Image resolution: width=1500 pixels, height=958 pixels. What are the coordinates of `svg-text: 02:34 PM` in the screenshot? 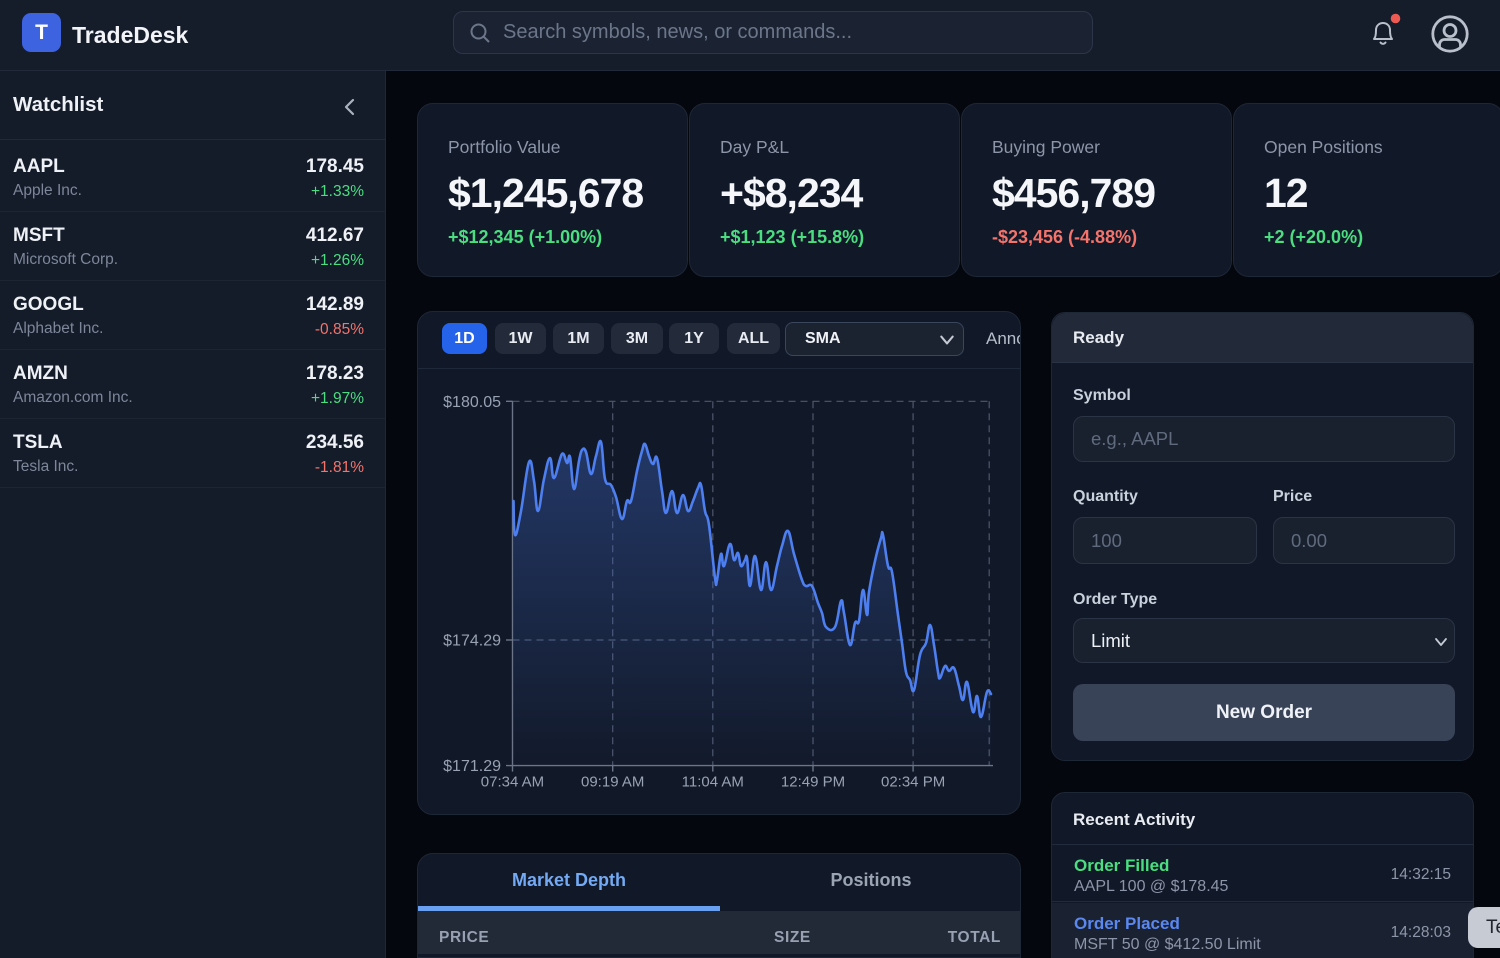 It's located at (913, 782).